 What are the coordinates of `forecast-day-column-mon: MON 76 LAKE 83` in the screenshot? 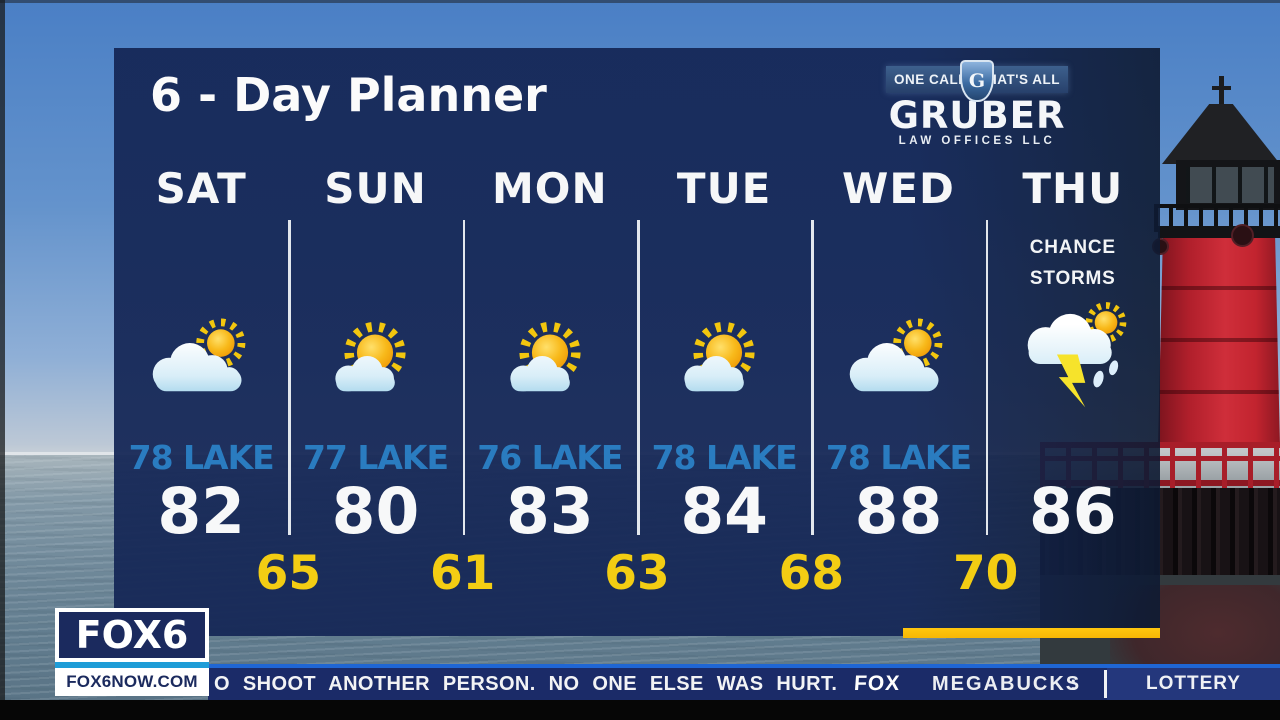 It's located at (550, 342).